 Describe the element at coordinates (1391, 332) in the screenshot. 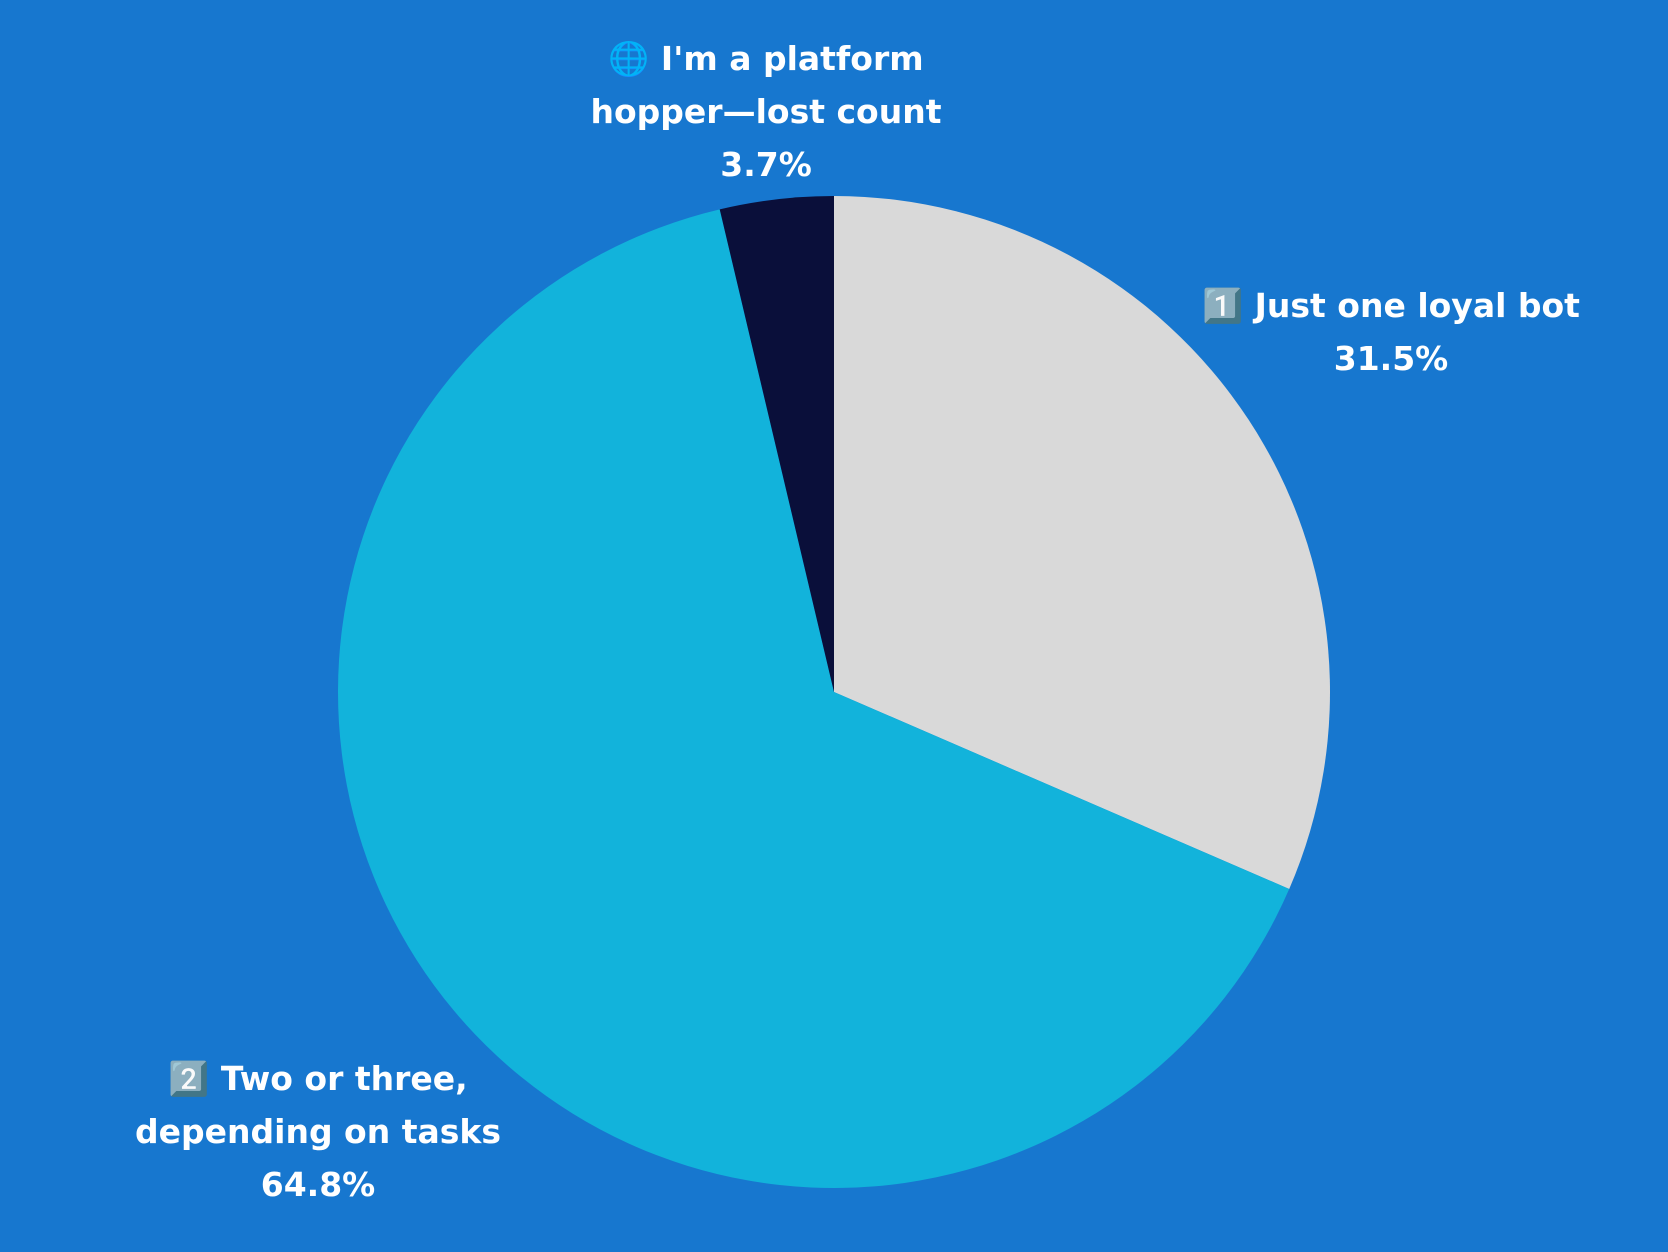

I see `slice-label: 1️⃣ Just one loyal bot 31.5%` at that location.